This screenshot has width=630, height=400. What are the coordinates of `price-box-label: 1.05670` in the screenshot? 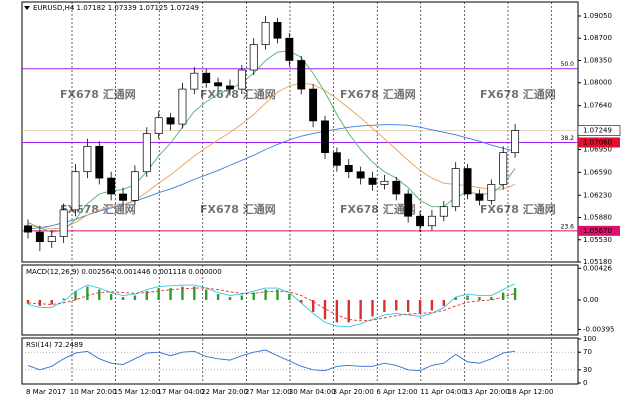 It's located at (597, 231).